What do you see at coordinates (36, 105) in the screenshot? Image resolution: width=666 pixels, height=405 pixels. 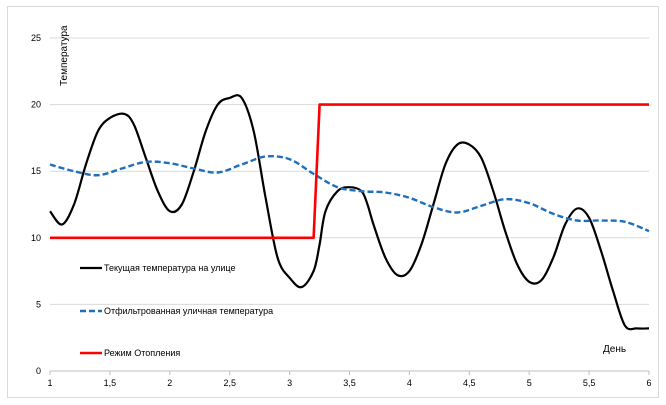 I see `y-tick-label: 20` at bounding box center [36, 105].